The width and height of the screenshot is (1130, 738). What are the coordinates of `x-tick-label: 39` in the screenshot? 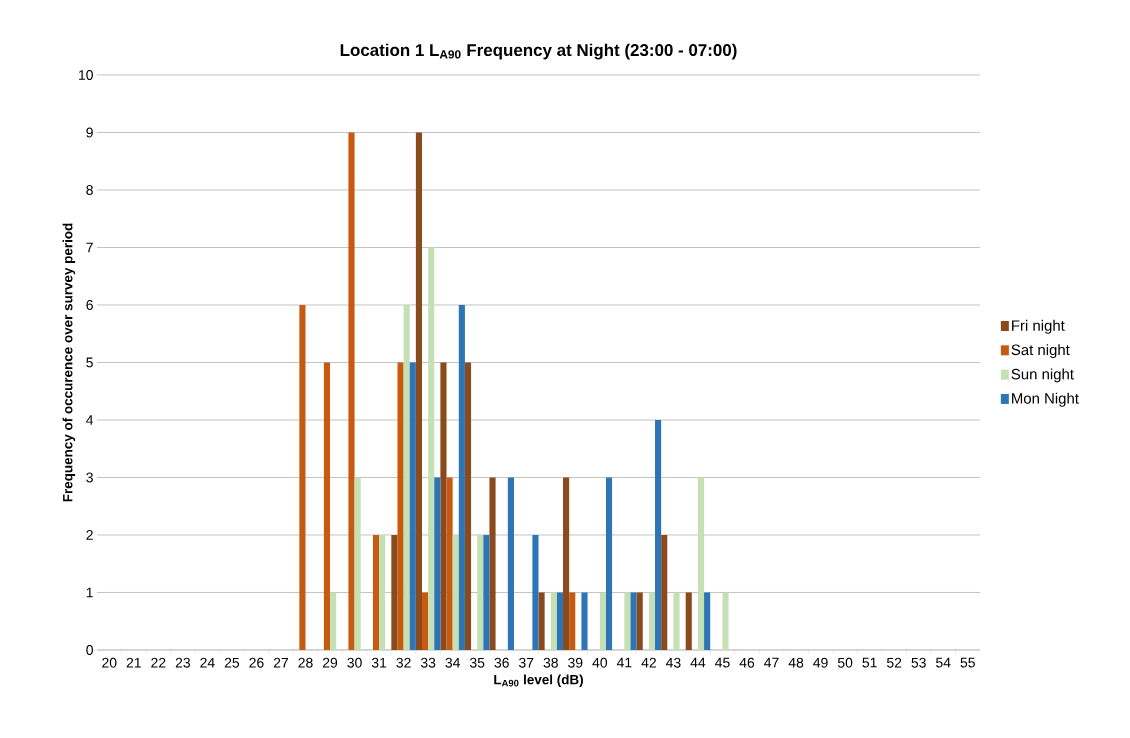 It's located at (575, 662).